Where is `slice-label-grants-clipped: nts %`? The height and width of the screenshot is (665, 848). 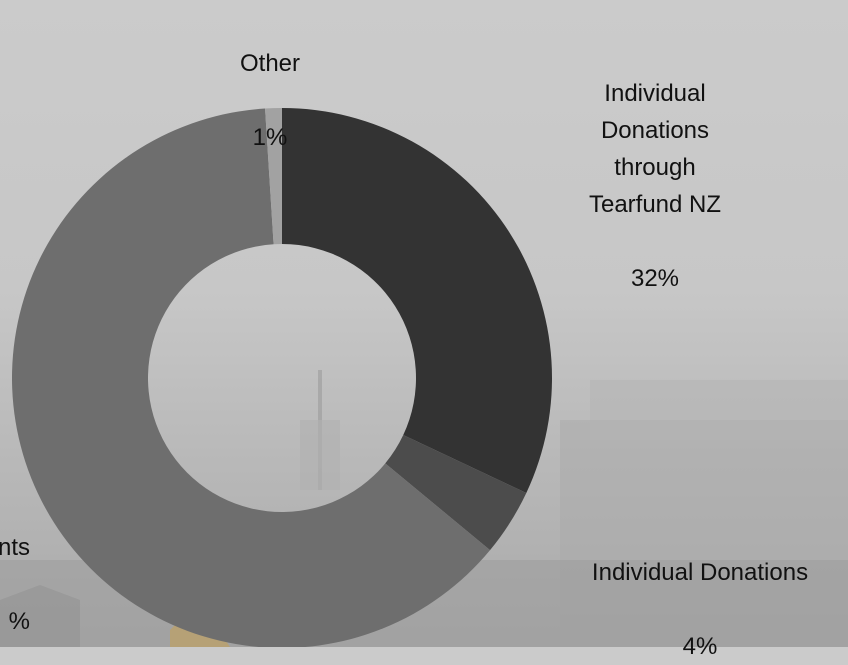 slice-label-grants-clipped: nts % is located at coordinates (15, 566).